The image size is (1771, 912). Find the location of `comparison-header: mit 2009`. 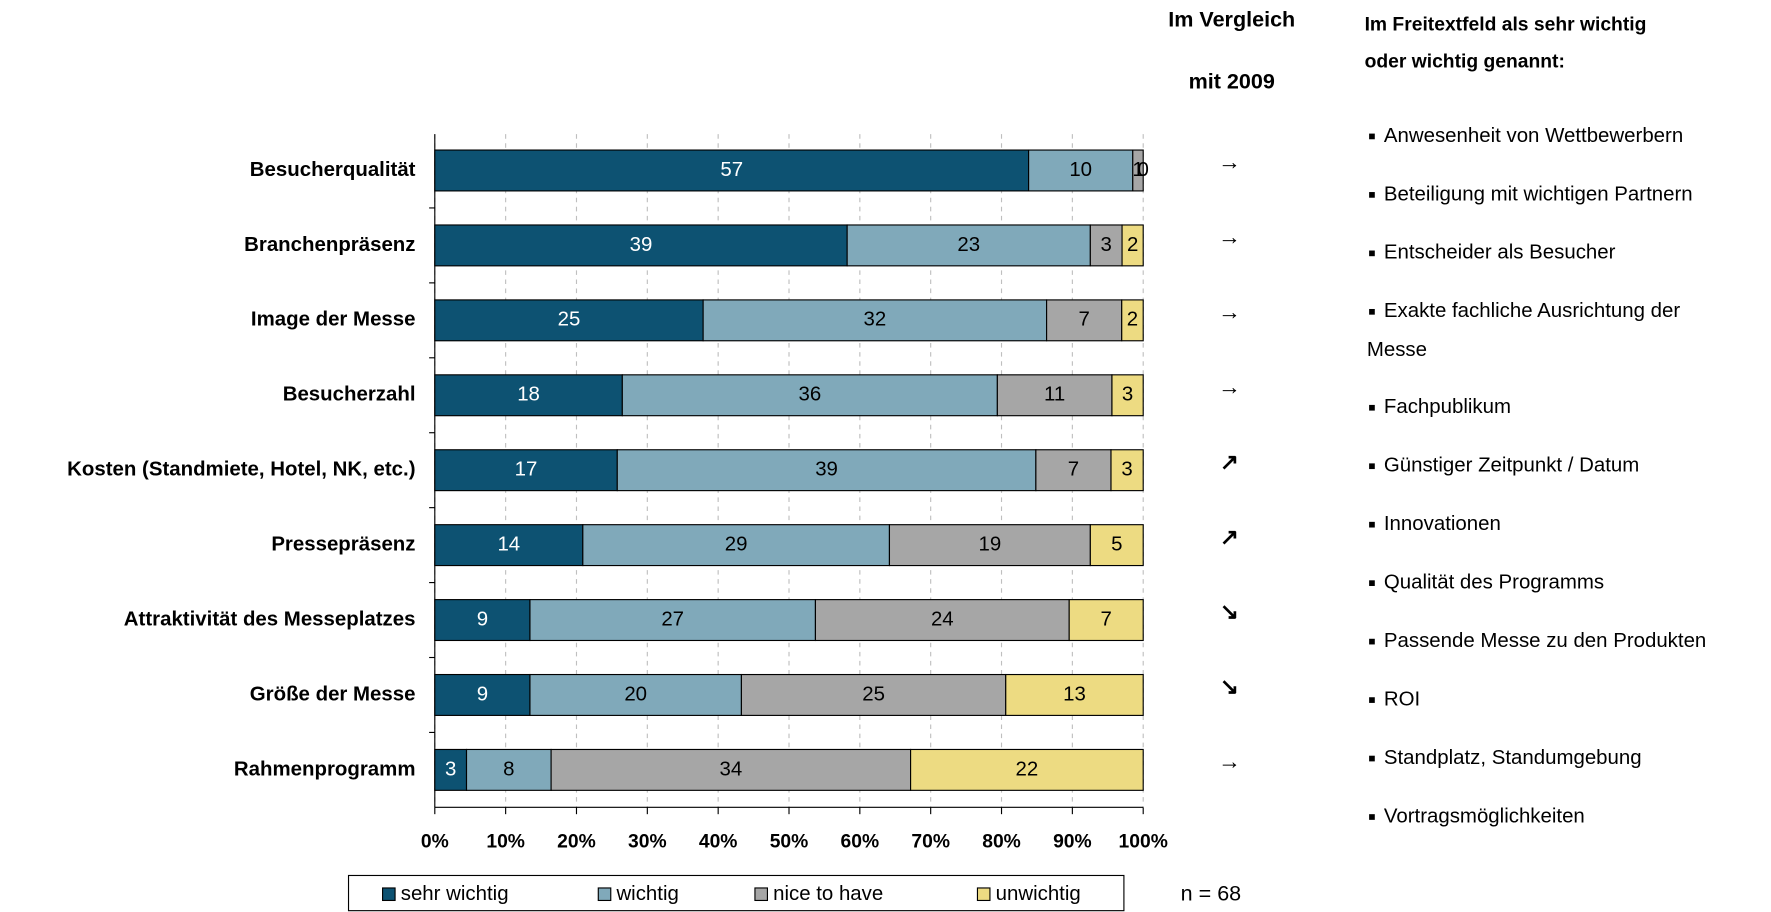

comparison-header: mit 2009 is located at coordinates (1232, 81).